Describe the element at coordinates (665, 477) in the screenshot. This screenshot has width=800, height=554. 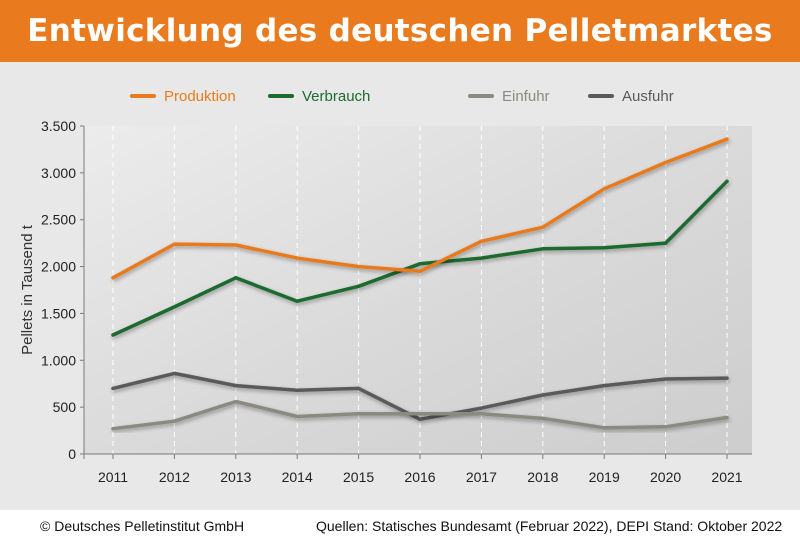
I see `x-tick-label: 2020` at that location.